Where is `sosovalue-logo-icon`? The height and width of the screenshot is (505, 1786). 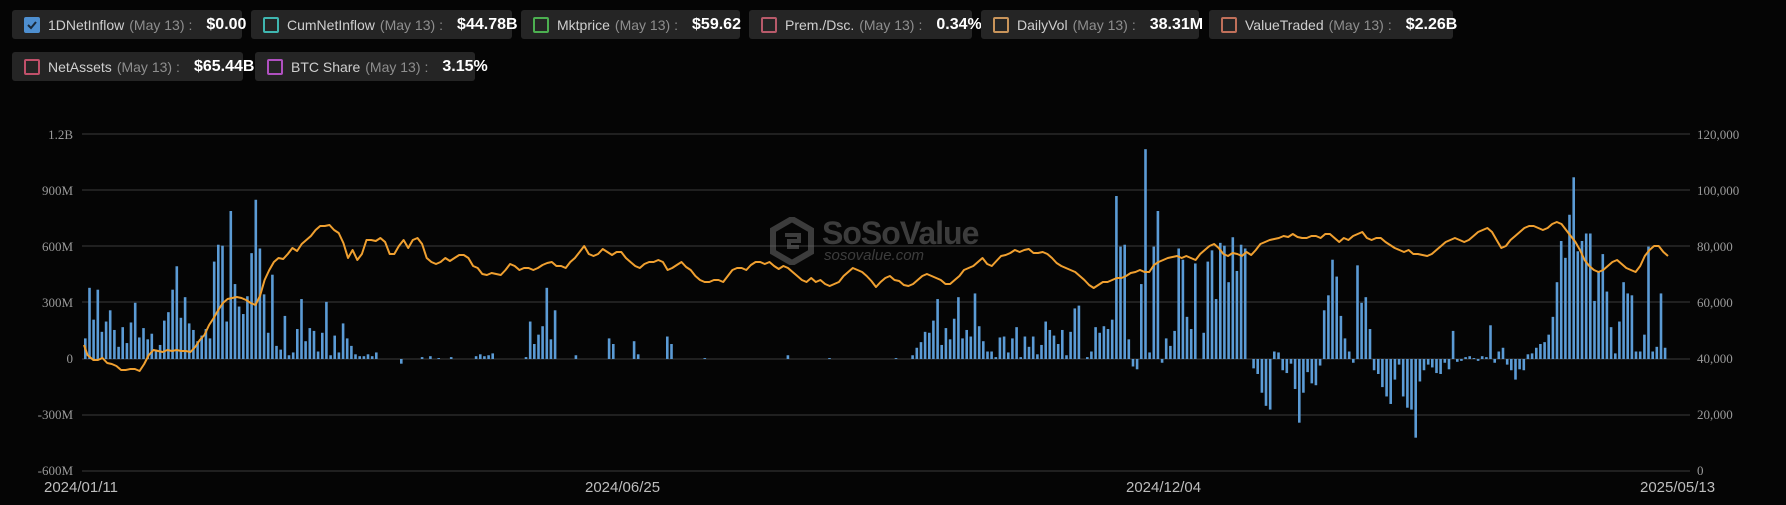 sosovalue-logo-icon is located at coordinates (792, 241).